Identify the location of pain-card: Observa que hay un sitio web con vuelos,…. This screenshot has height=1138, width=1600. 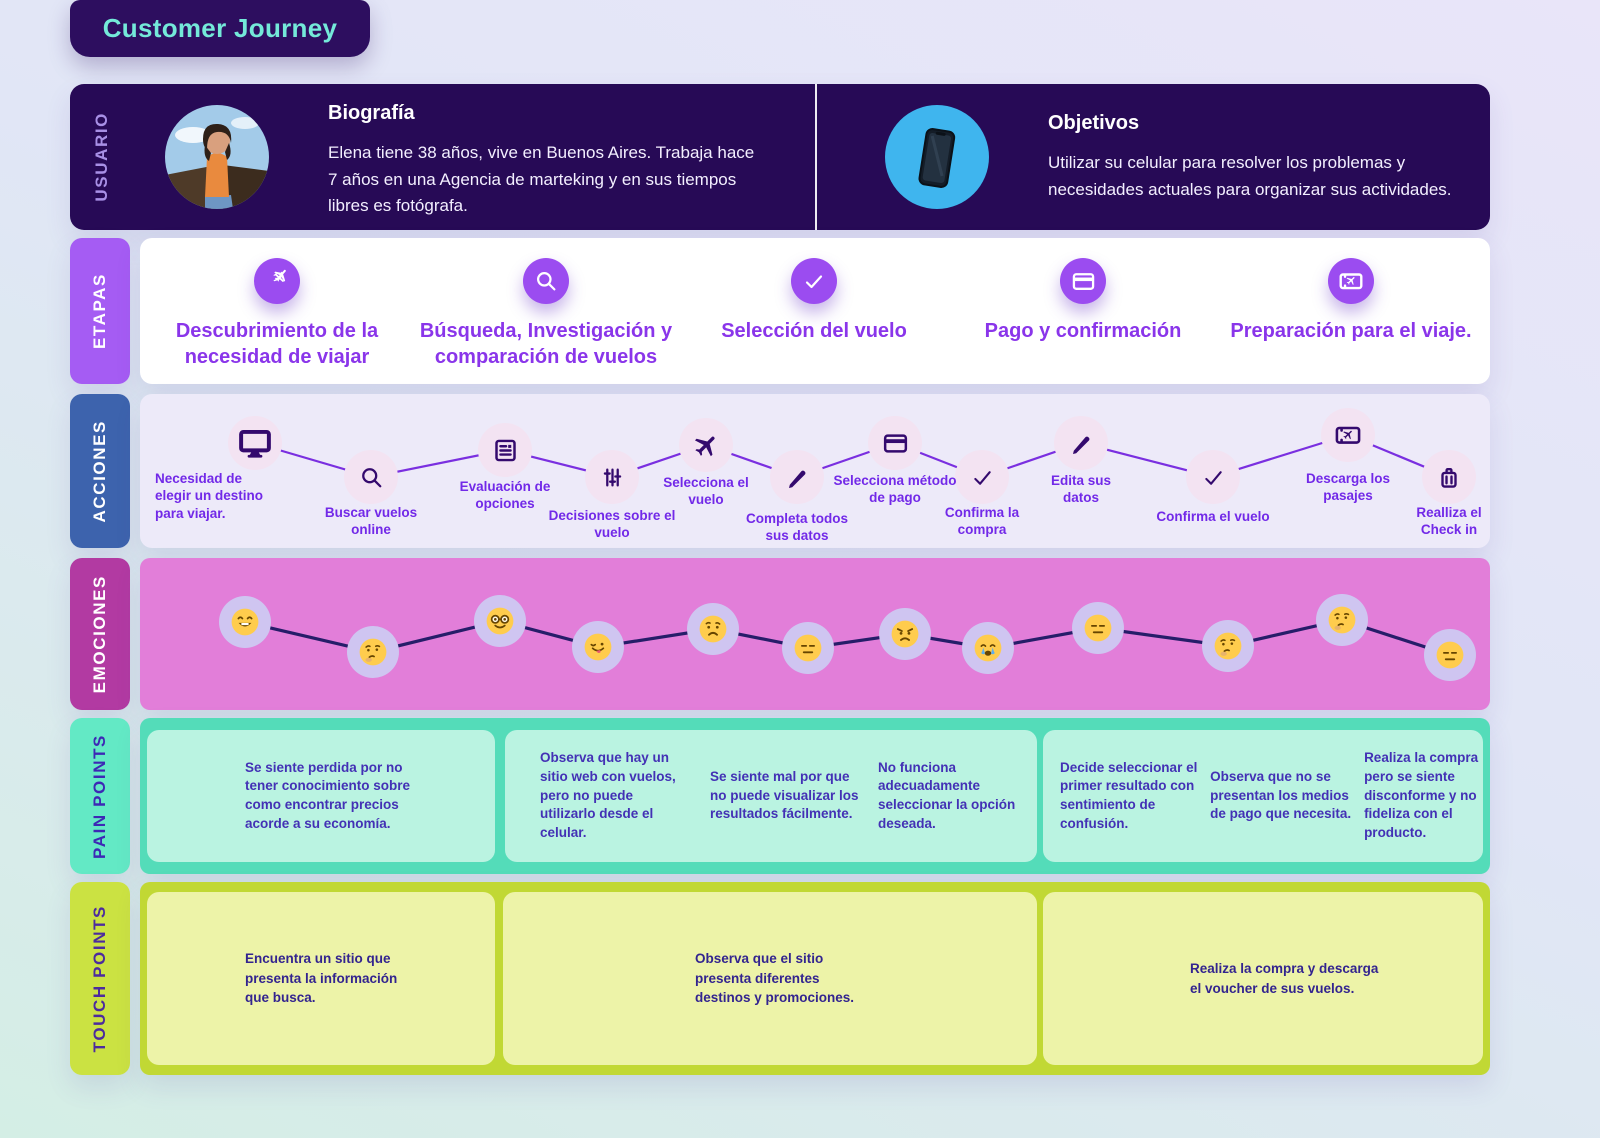
(771, 796).